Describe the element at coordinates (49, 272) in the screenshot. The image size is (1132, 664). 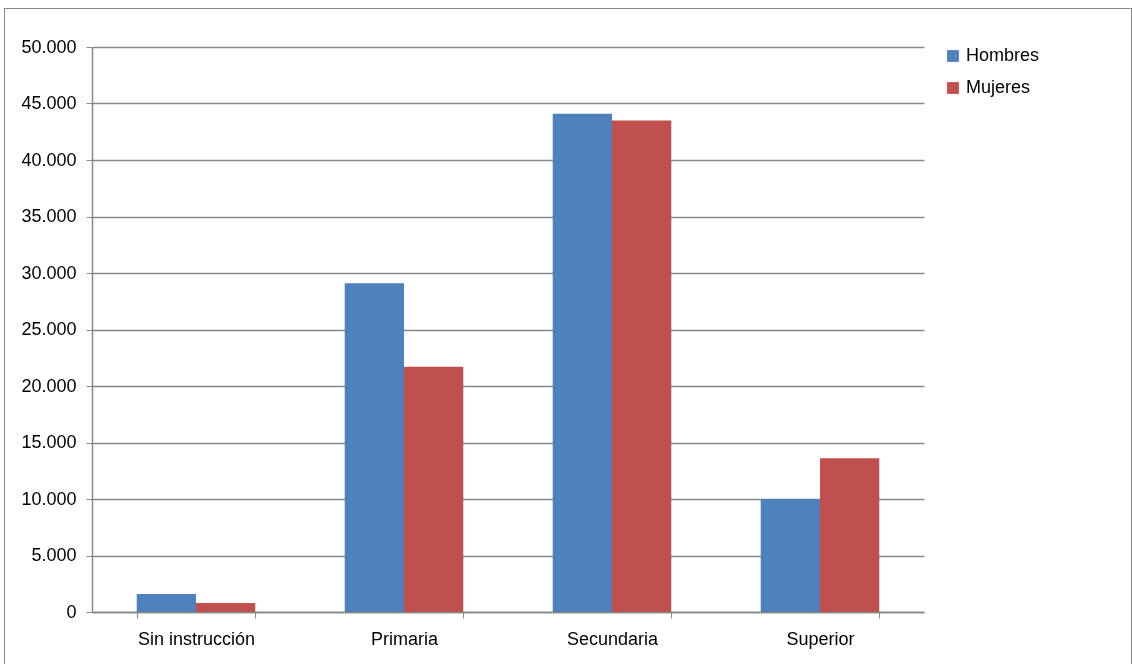
I see `y-tick-label: 30.000` at that location.